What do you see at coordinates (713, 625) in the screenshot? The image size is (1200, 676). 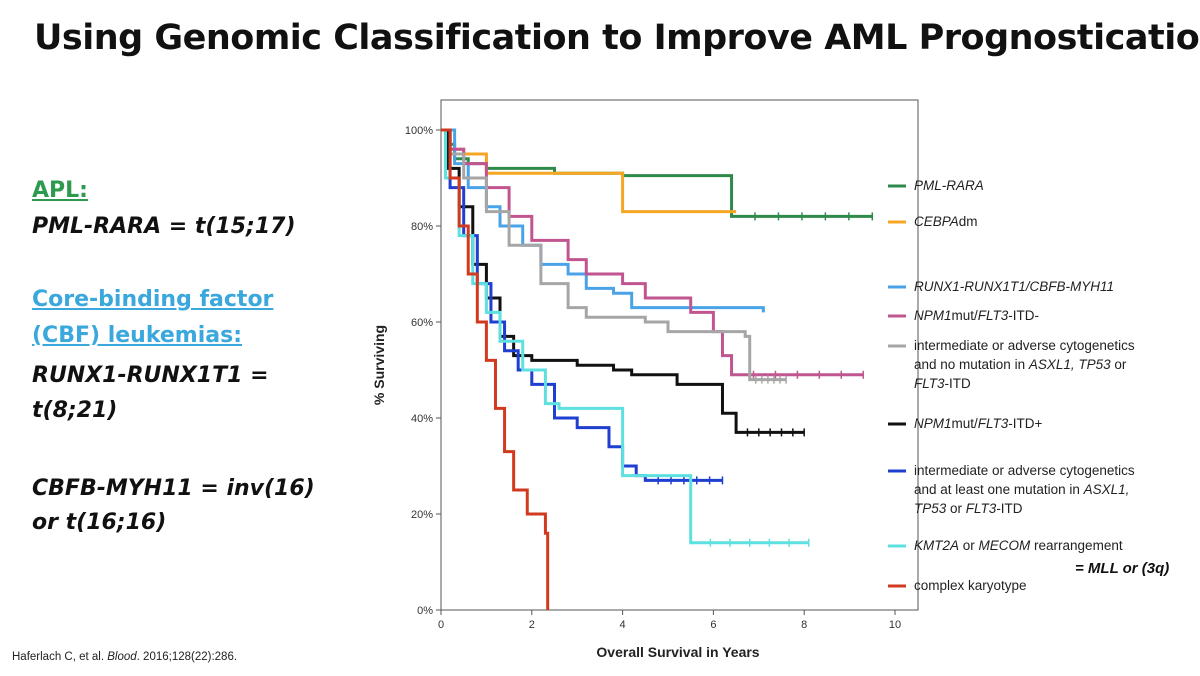 I see `x-tick-label: 6` at bounding box center [713, 625].